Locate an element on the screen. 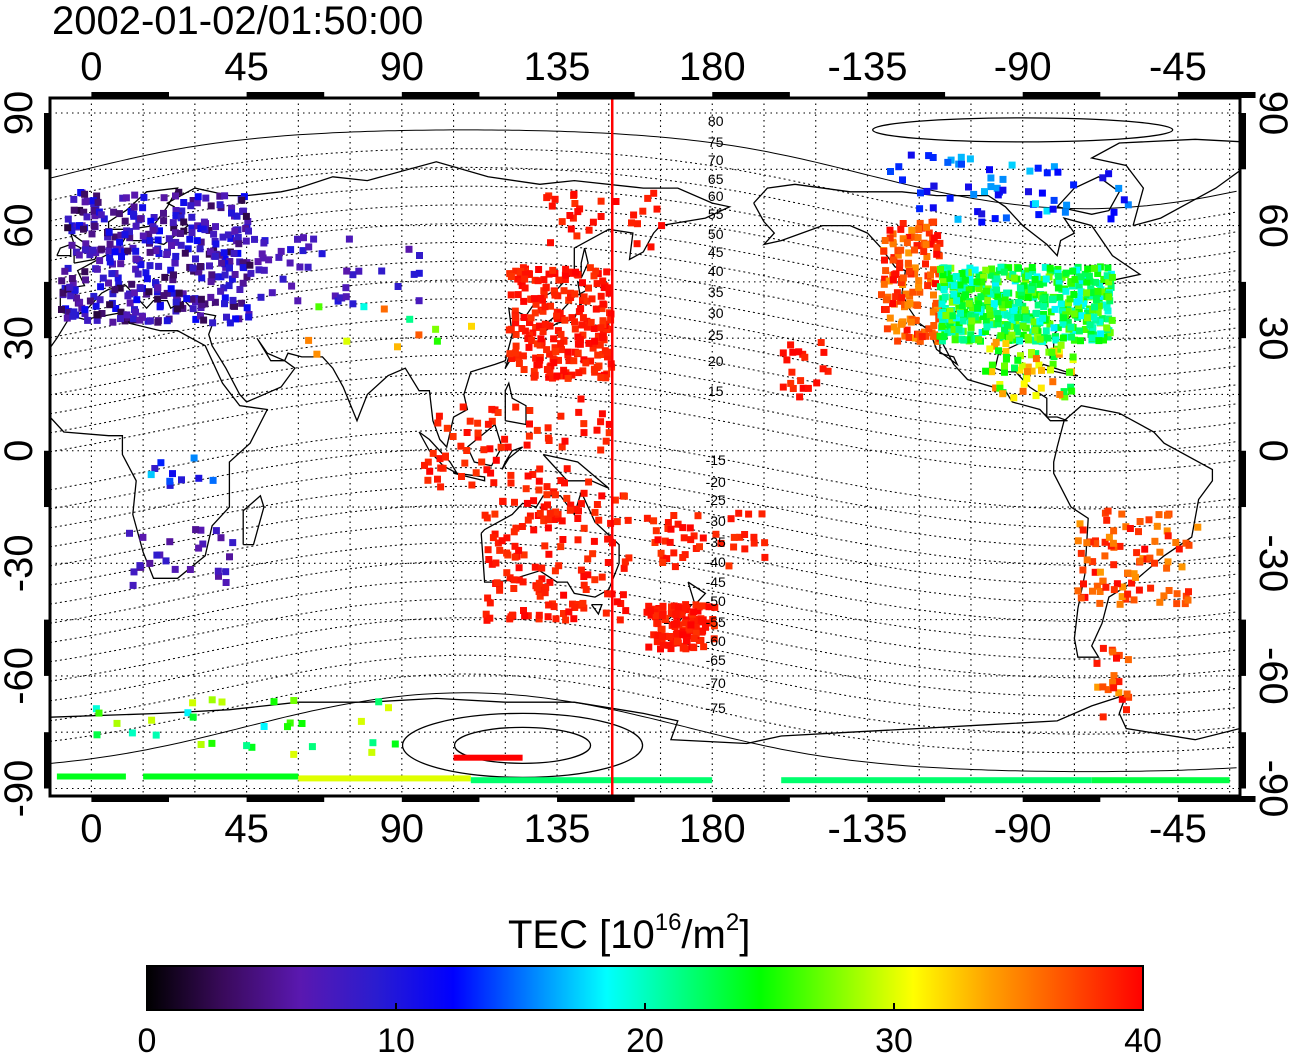 The width and height of the screenshot is (1292, 1057). maglat-label: -40 is located at coordinates (716, 562).